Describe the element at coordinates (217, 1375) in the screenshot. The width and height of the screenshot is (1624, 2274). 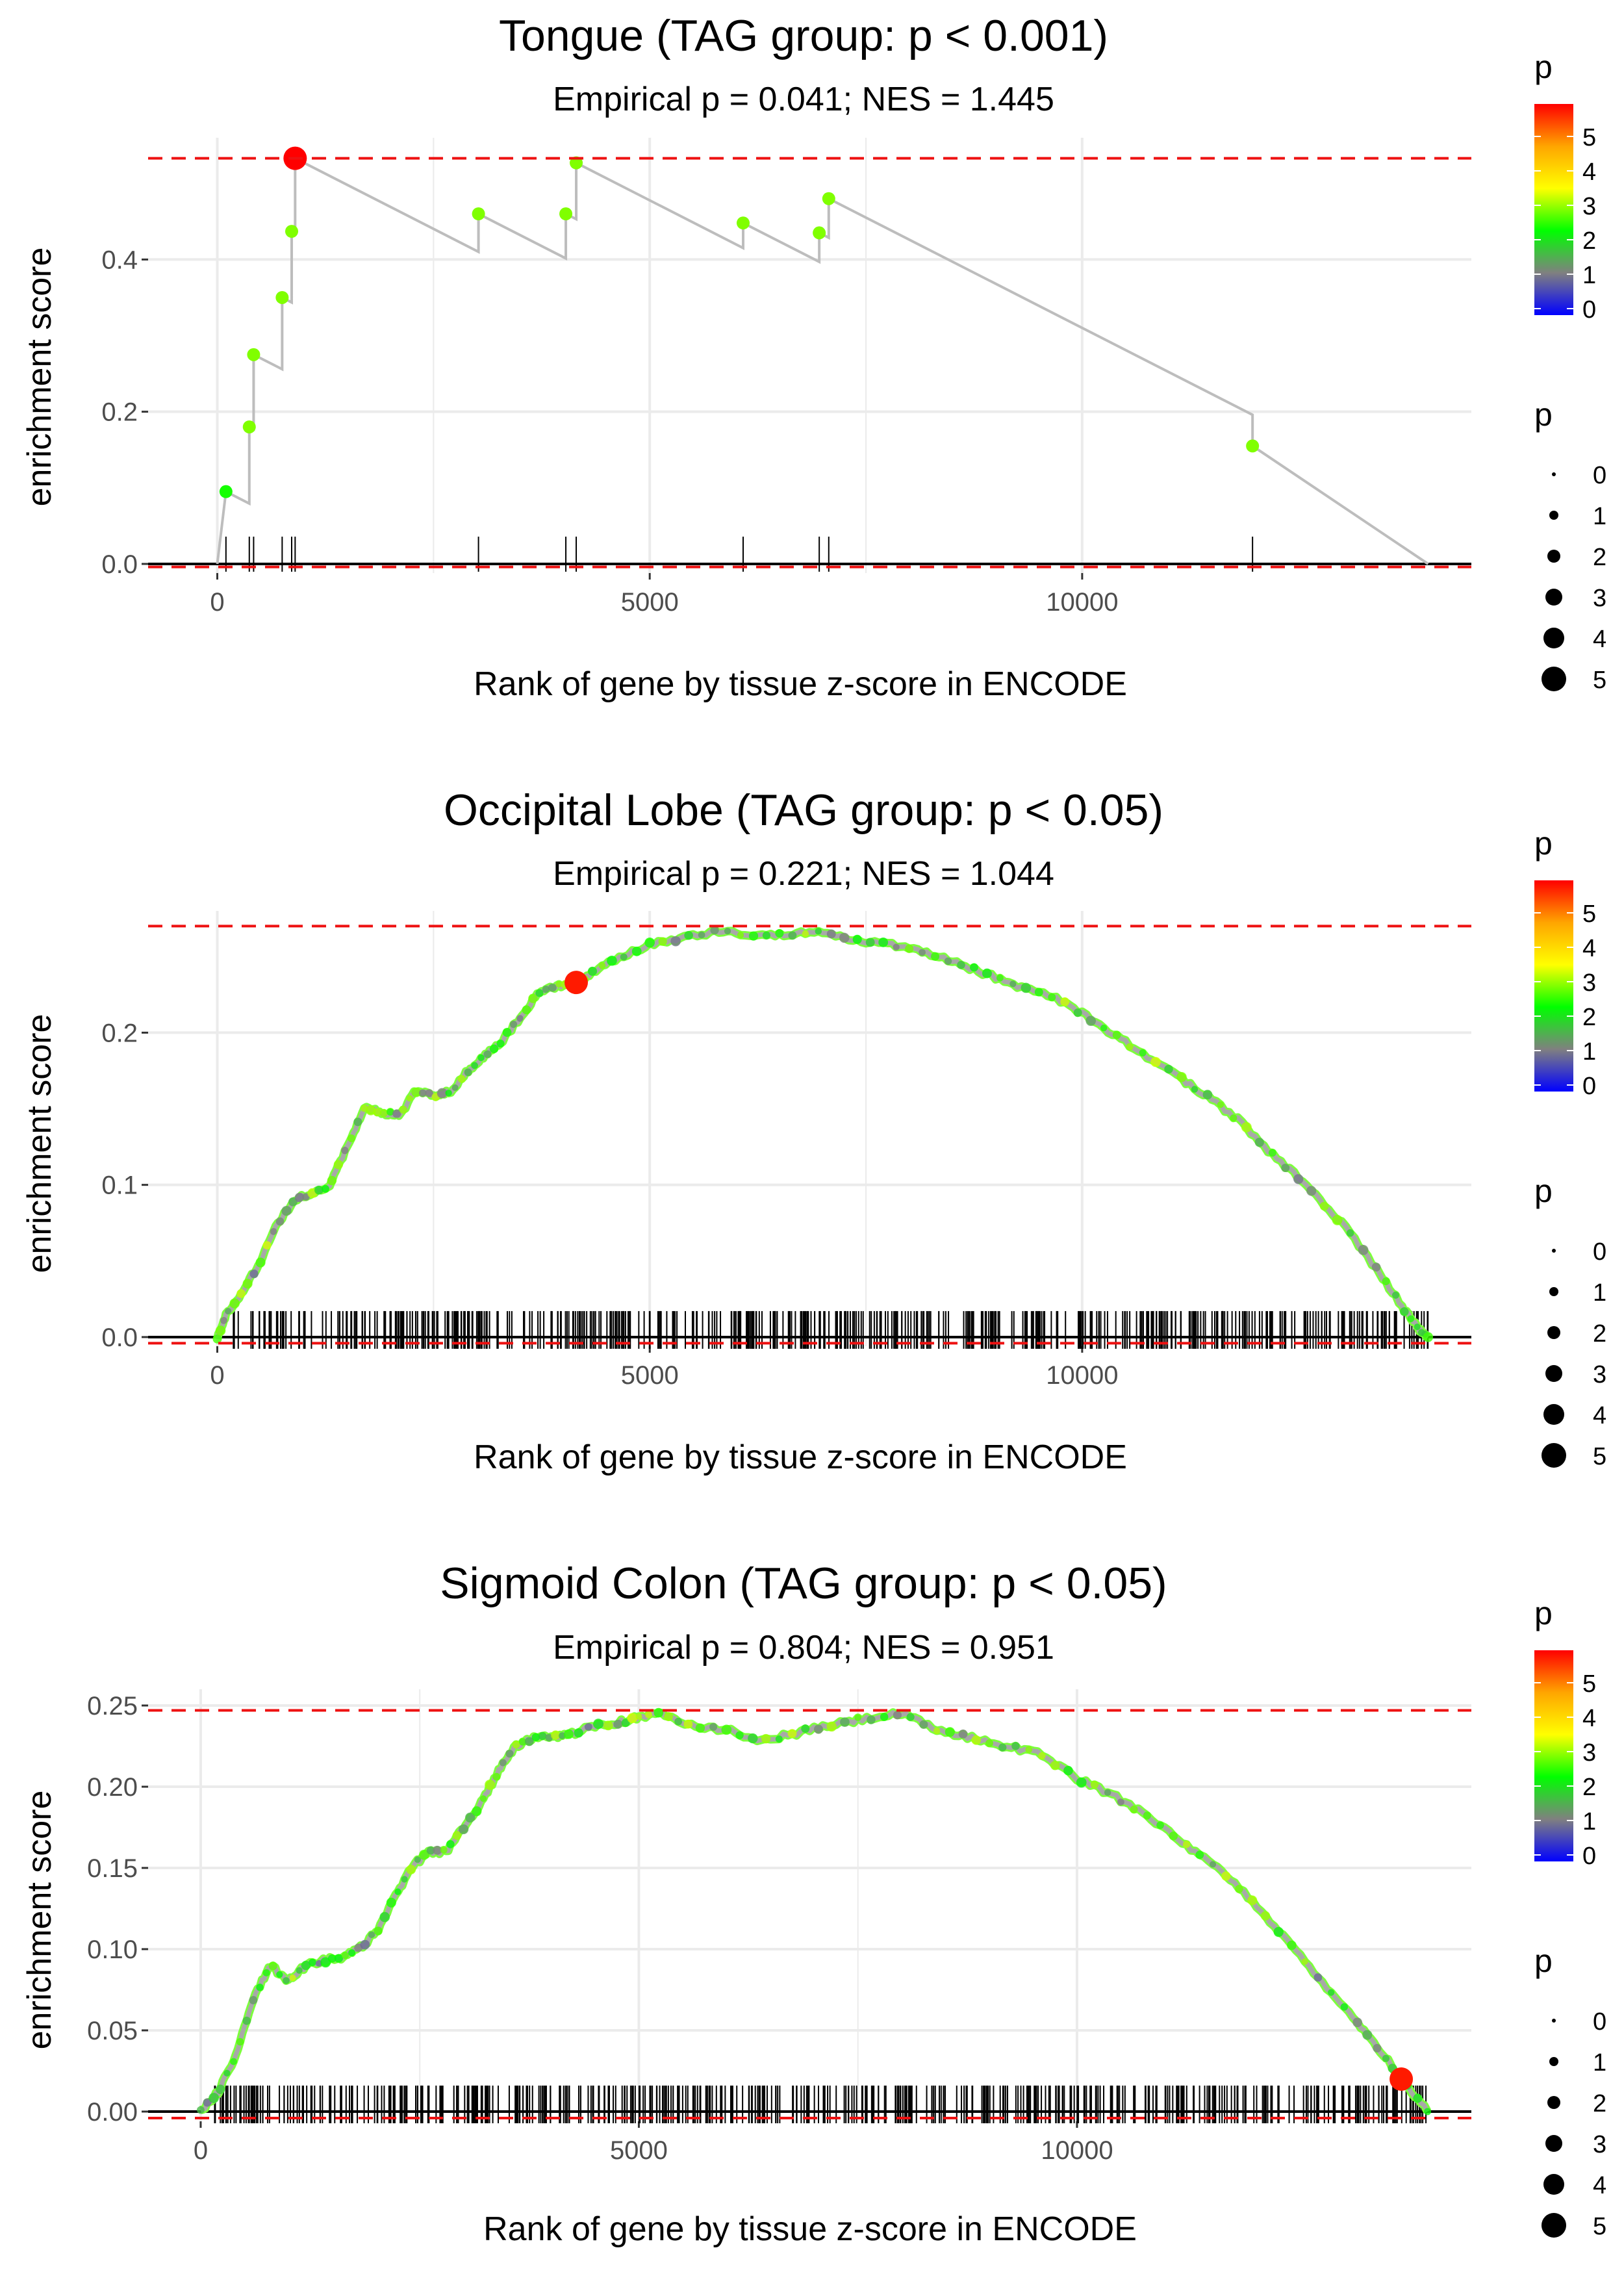
I see `x-tick-label: 0` at that location.